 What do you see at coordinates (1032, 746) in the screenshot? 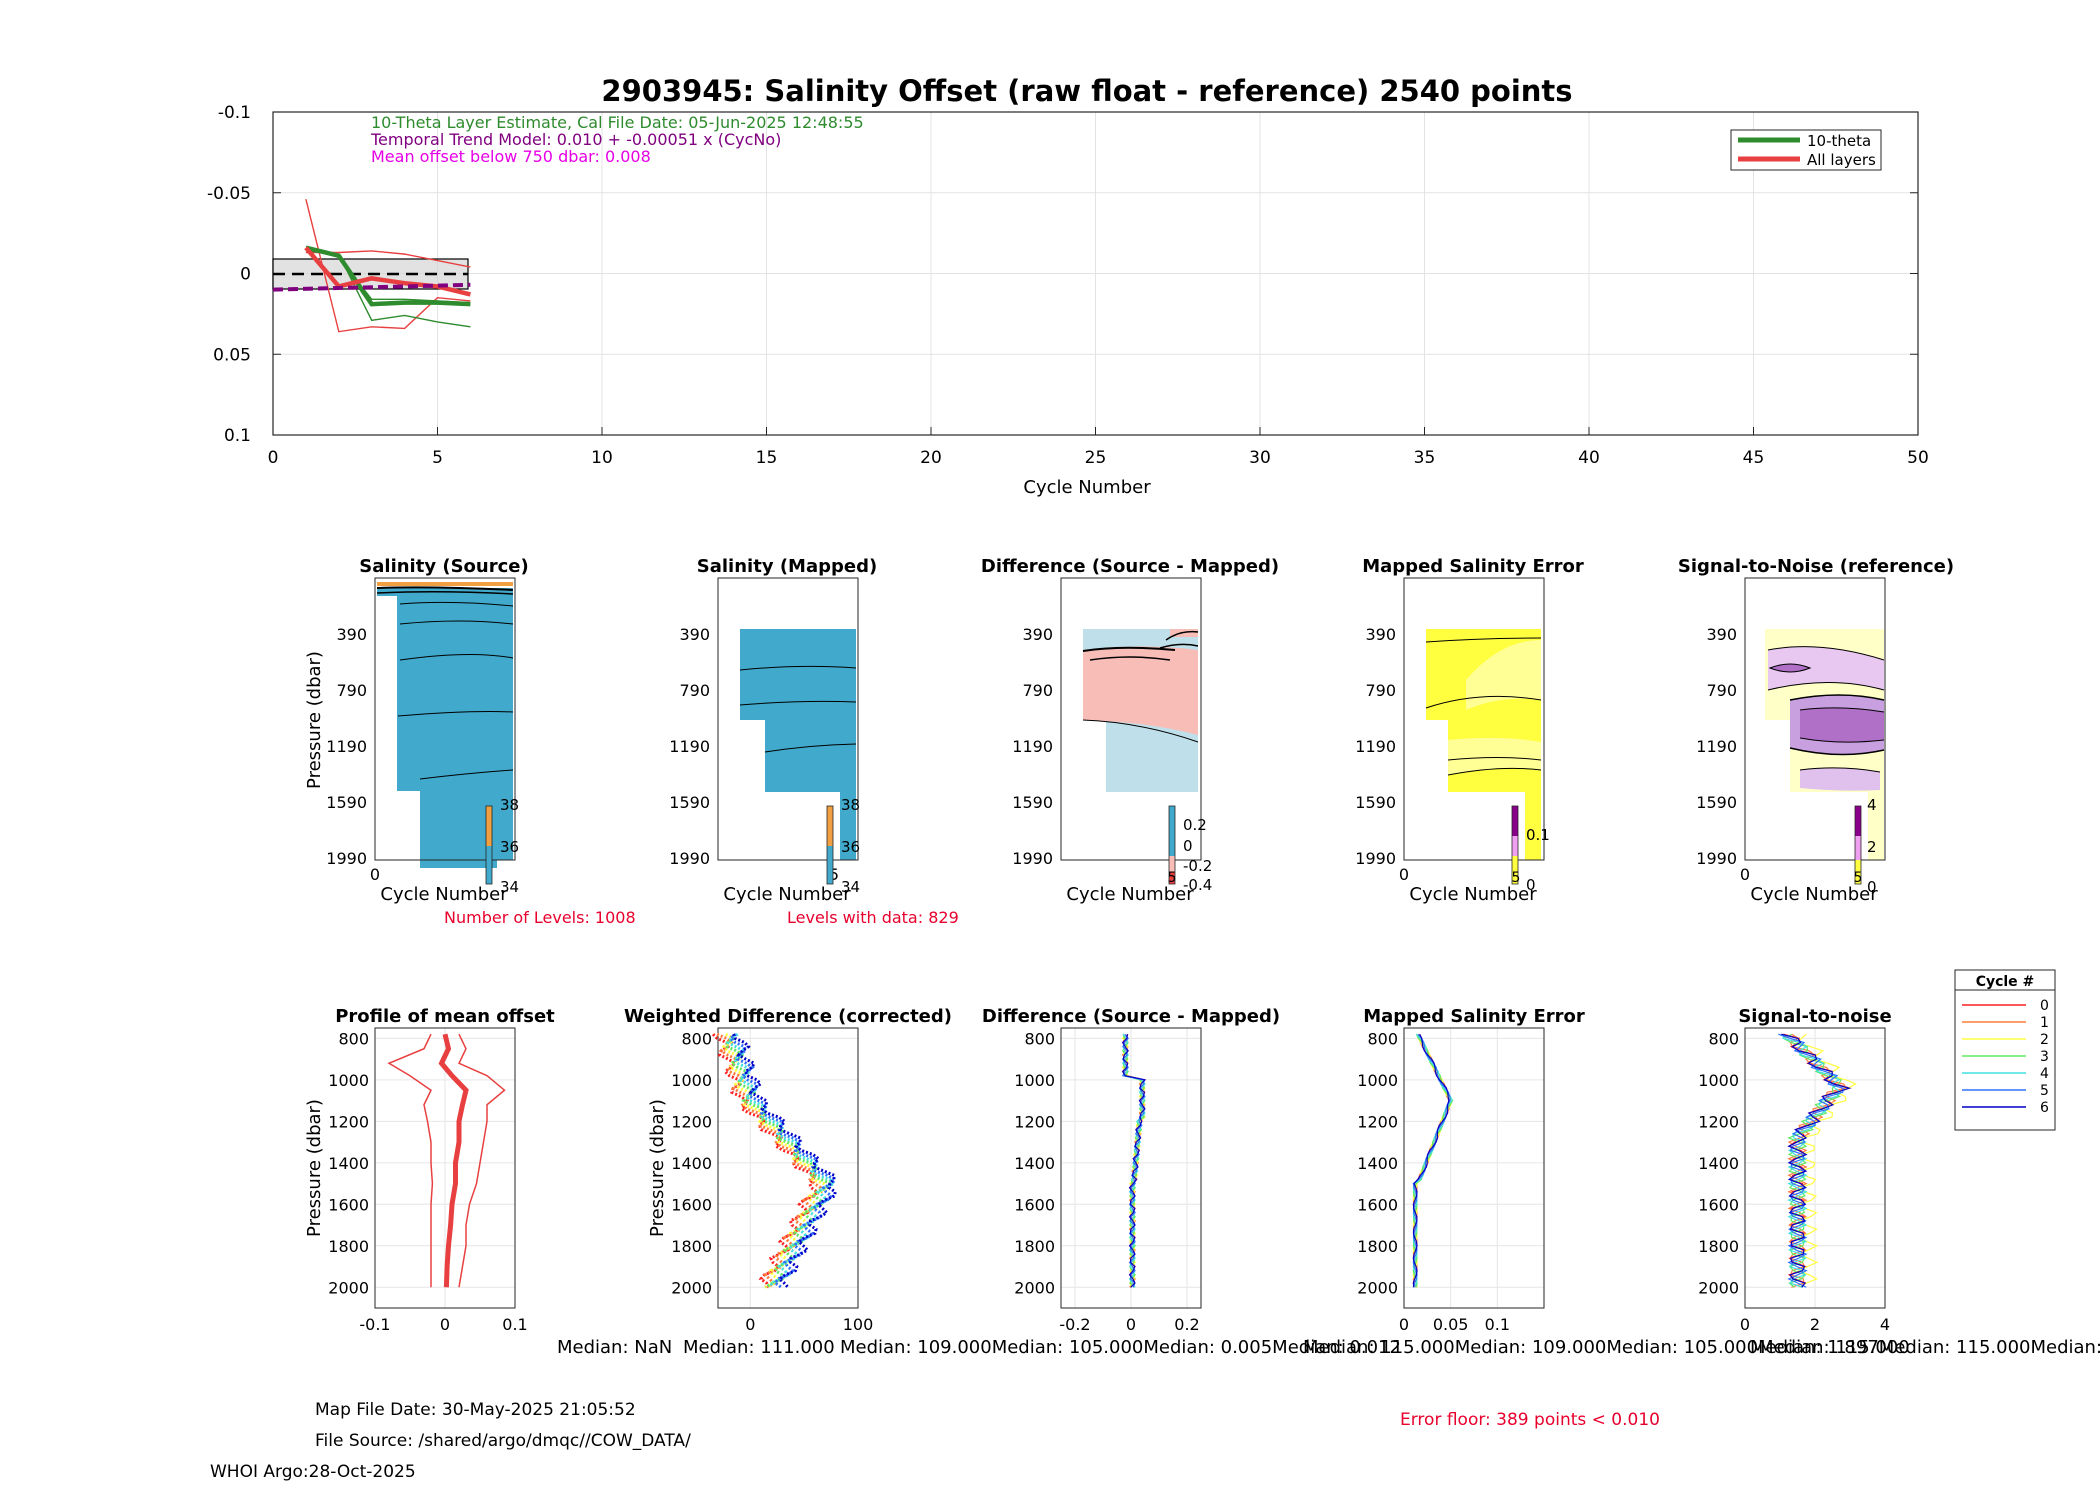
I see `difference-map-yticks: 390 790 1190 1590 1990` at bounding box center [1032, 746].